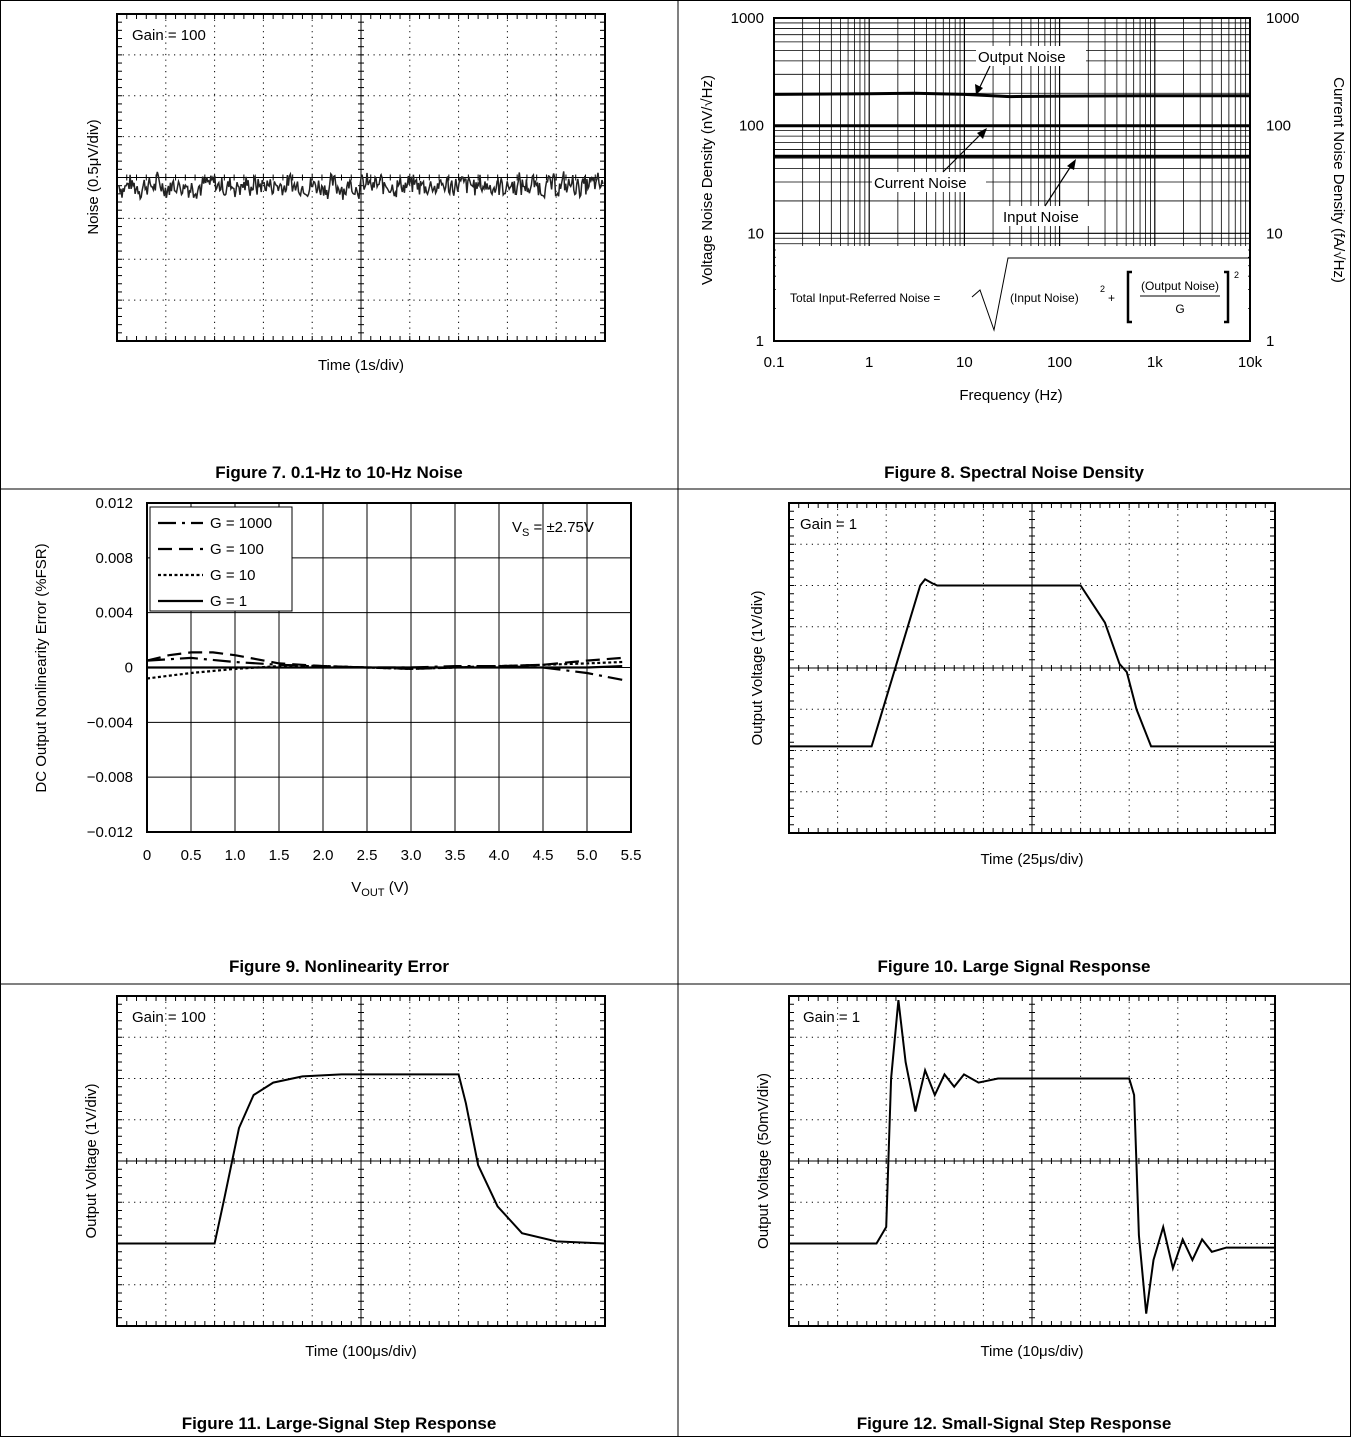 This screenshot has width=1351, height=1437. Describe the element at coordinates (747, 18) in the screenshot. I see `fig8-ytick-label: 1000` at that location.